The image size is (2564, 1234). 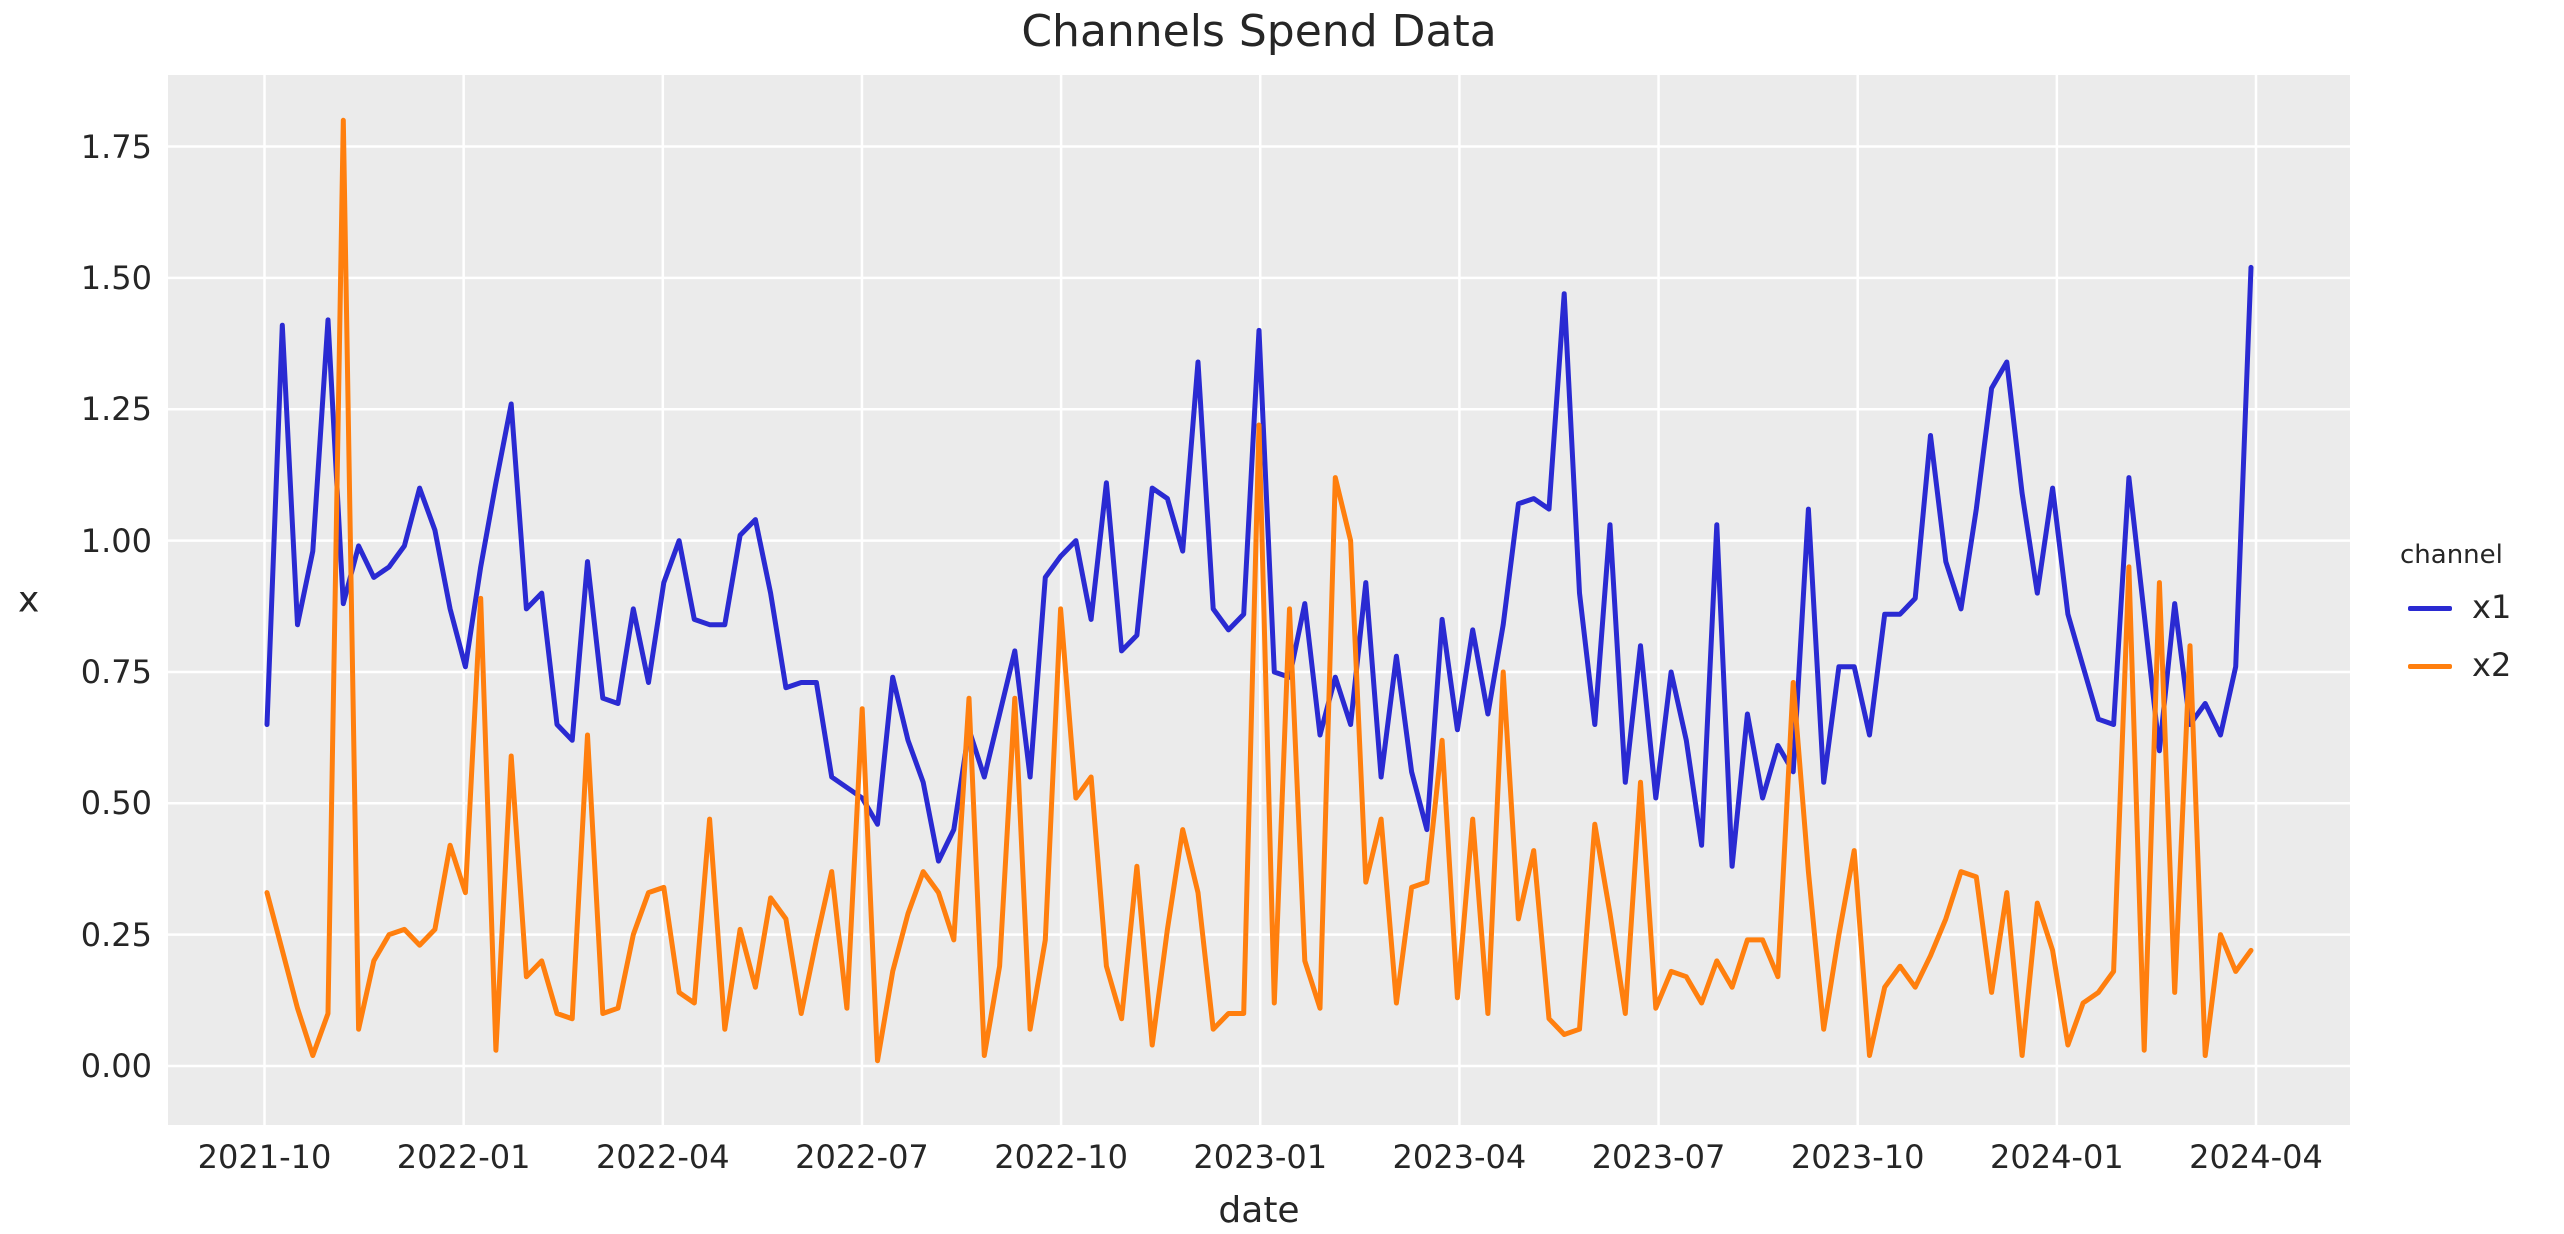 I want to click on y-tick-label: 1.75, so click(x=116, y=146).